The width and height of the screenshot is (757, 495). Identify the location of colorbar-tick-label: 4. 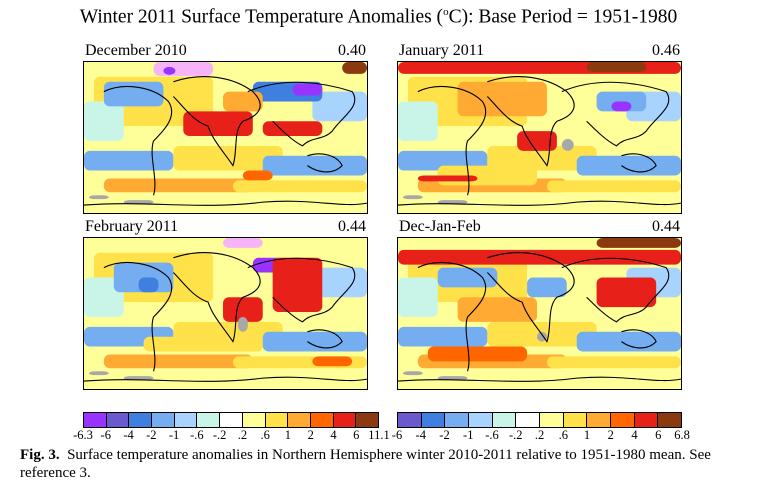
(634, 435).